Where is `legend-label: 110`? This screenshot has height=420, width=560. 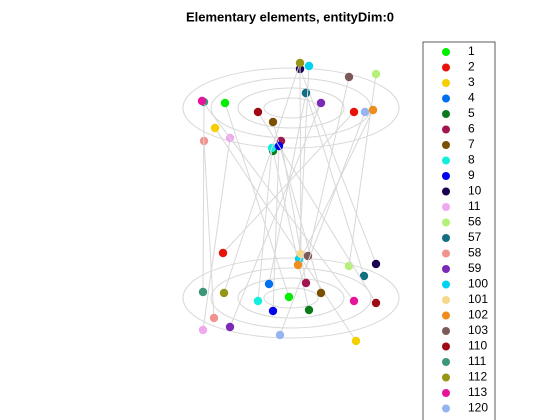
legend-label: 110 is located at coordinates (477, 346).